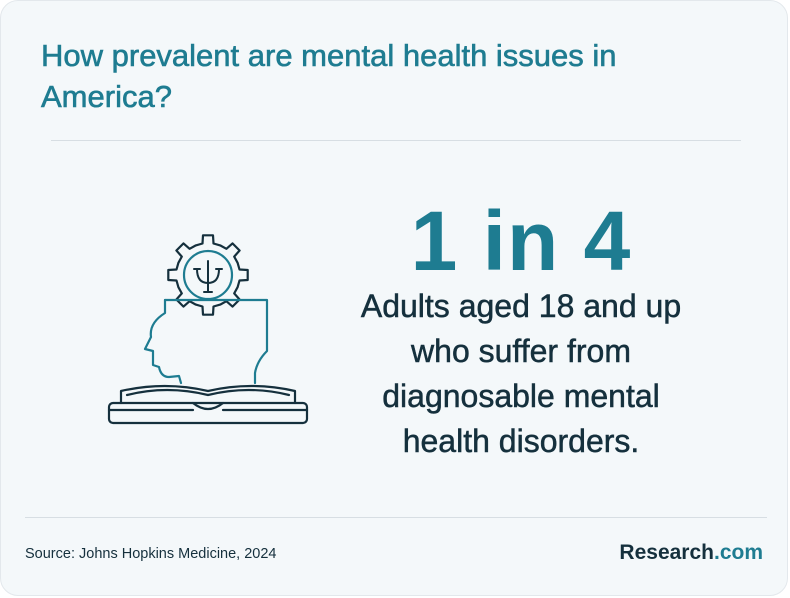 The height and width of the screenshot is (598, 790). What do you see at coordinates (521, 396) in the screenshot?
I see `stat-description-line: diagnosable mental` at bounding box center [521, 396].